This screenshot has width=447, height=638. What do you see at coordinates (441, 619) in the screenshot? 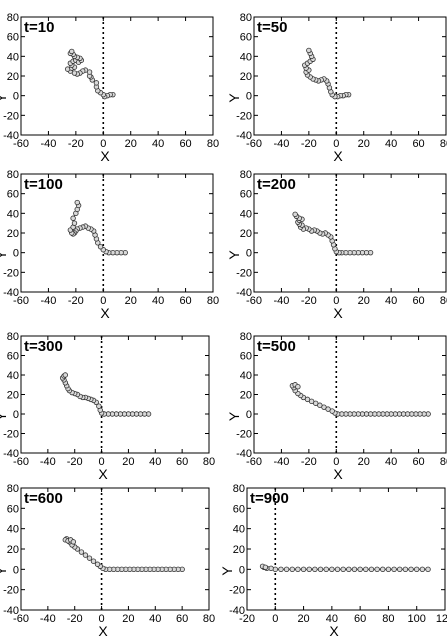
I see `x-tick-label: 120` at bounding box center [441, 619].